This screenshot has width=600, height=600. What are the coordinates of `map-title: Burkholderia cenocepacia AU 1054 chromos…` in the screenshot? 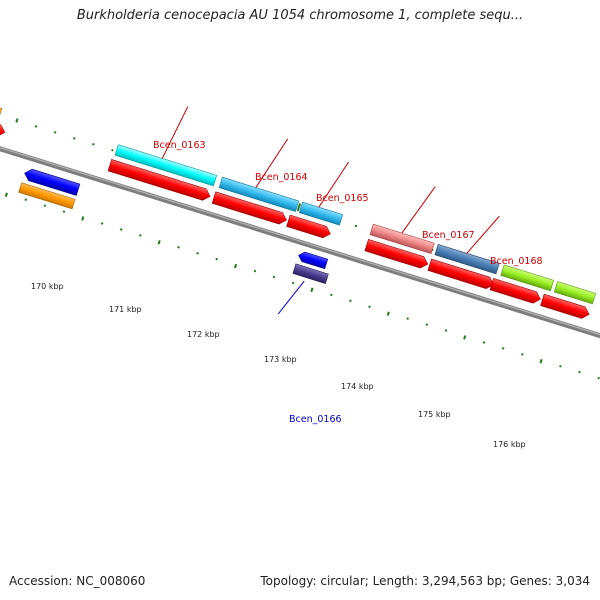 It's located at (300, 15).